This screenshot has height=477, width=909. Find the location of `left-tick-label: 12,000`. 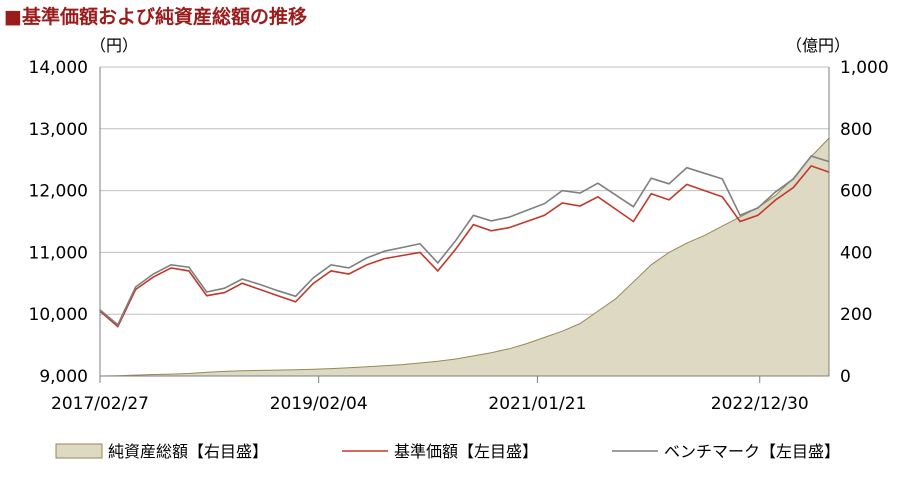

left-tick-label: 12,000 is located at coordinates (58, 192).